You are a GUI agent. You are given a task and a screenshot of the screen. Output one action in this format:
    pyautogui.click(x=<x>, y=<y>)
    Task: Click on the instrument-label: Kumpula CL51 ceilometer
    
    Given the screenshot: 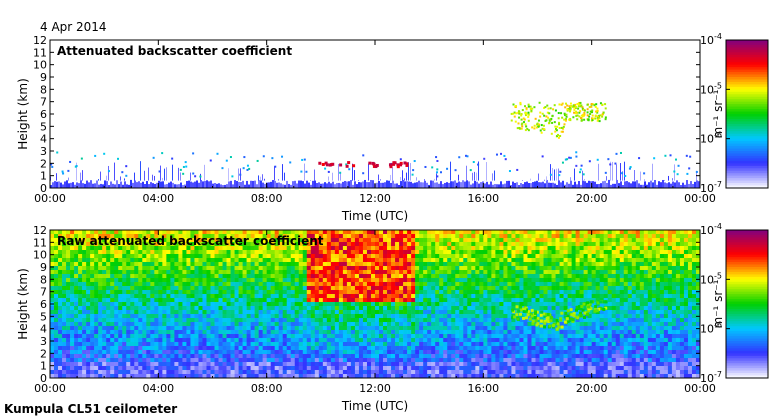 What is the action you would take?
    pyautogui.click(x=91, y=409)
    